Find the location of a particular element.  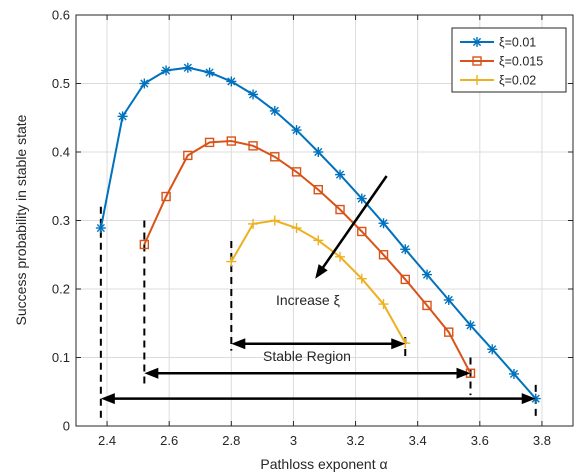

legend-item: ξ=0.01 is located at coordinates (498, 43).